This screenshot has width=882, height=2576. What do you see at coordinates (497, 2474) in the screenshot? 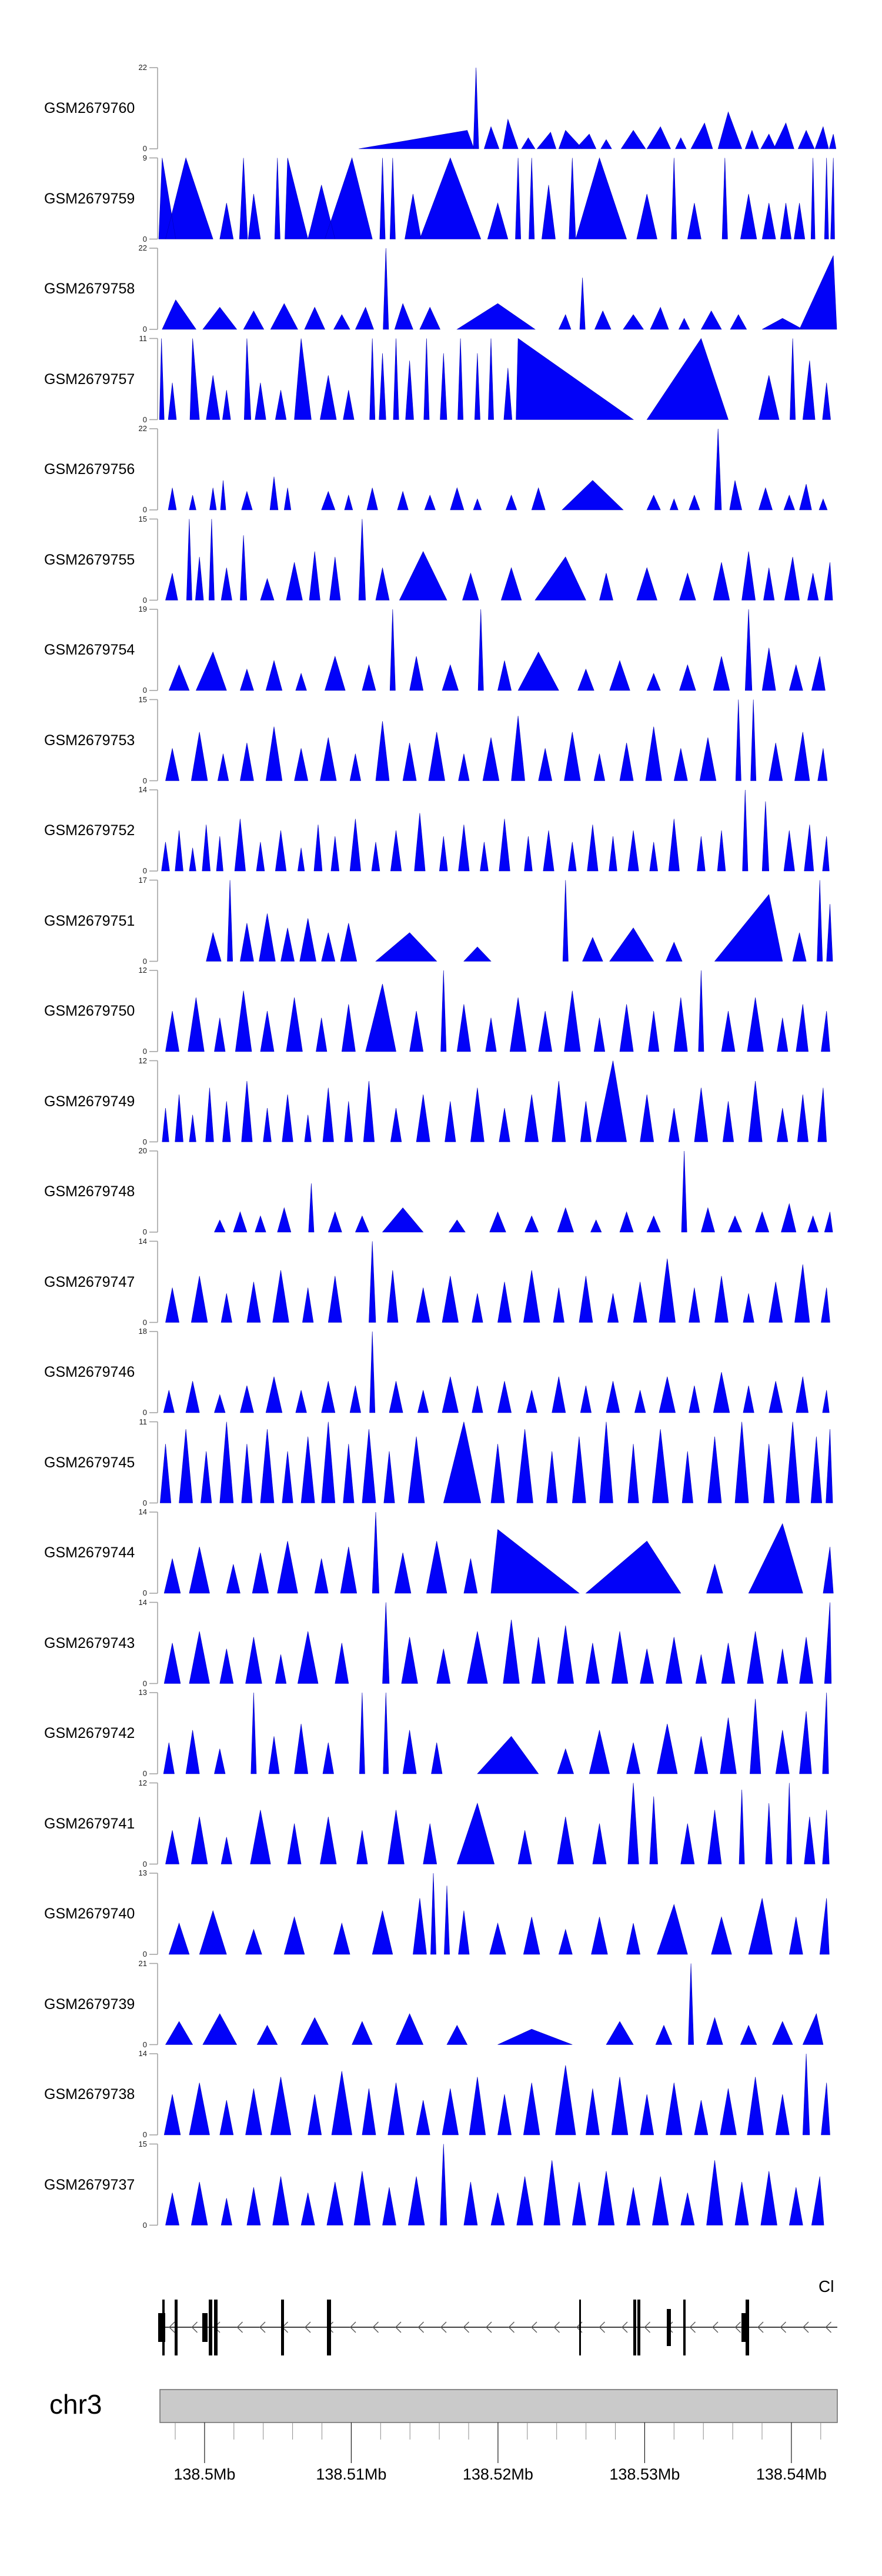
I see `ruler-position-label: 138.52Mb` at bounding box center [497, 2474].